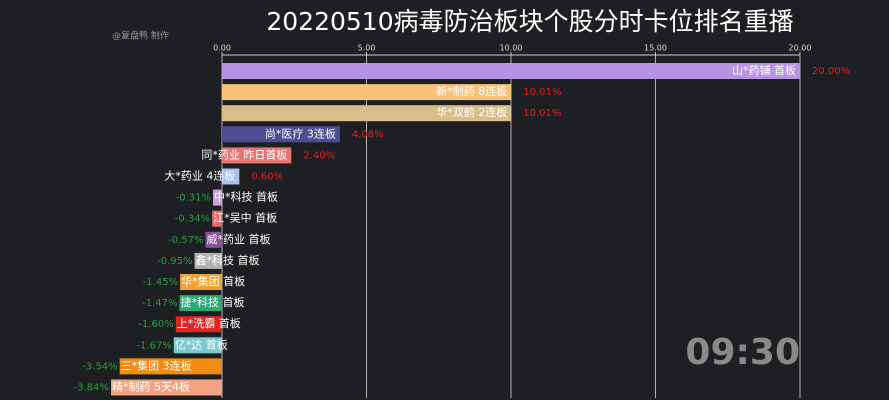 The height and width of the screenshot is (400, 889). I want to click on value-label: -1.47%, so click(159, 303).